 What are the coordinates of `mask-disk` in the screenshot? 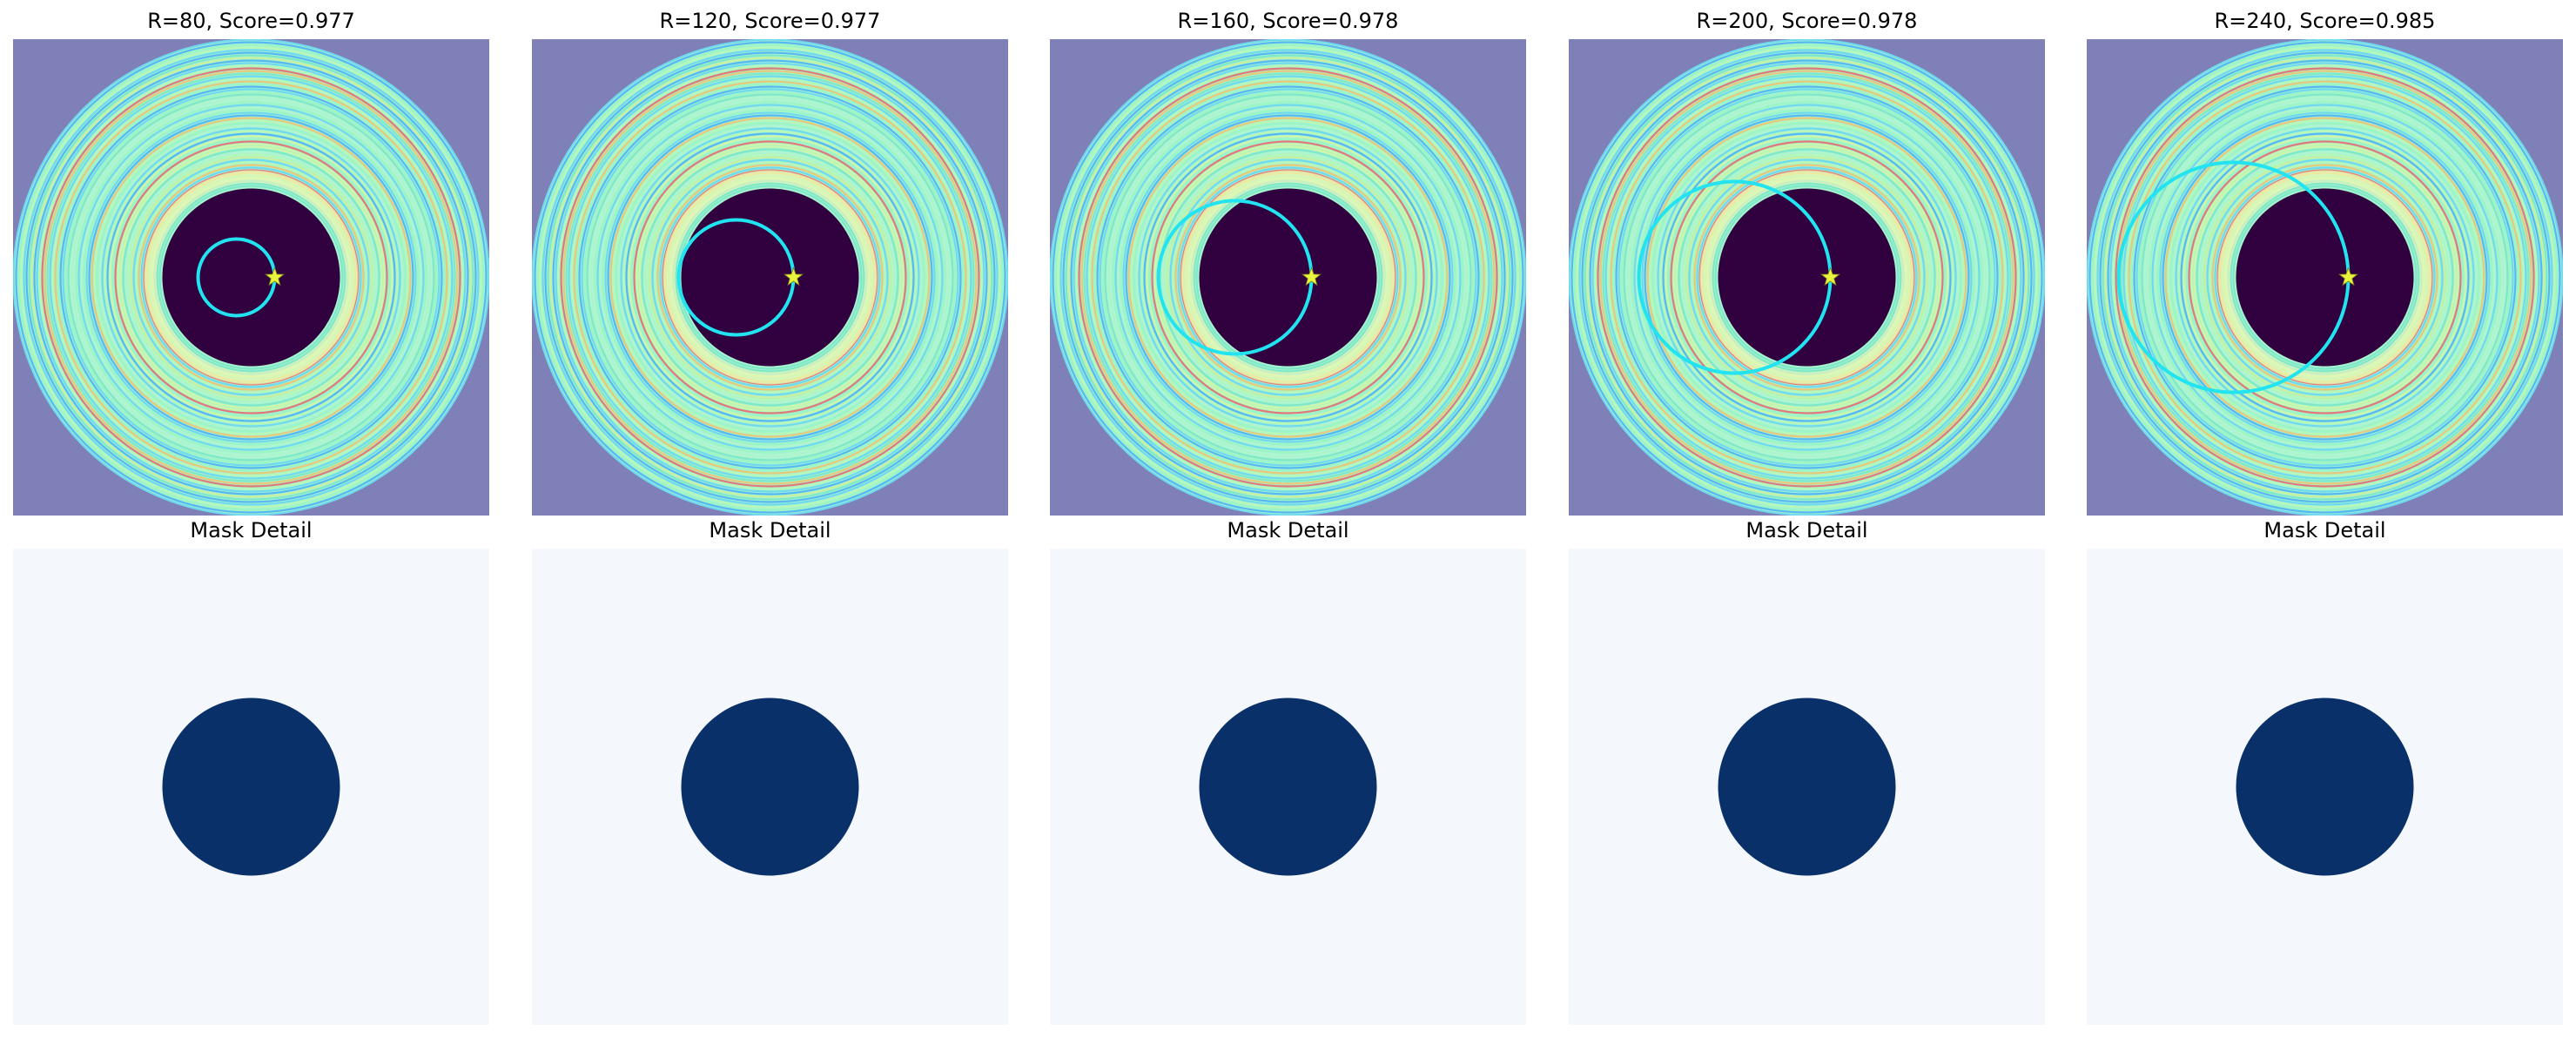 It's located at (1807, 787).